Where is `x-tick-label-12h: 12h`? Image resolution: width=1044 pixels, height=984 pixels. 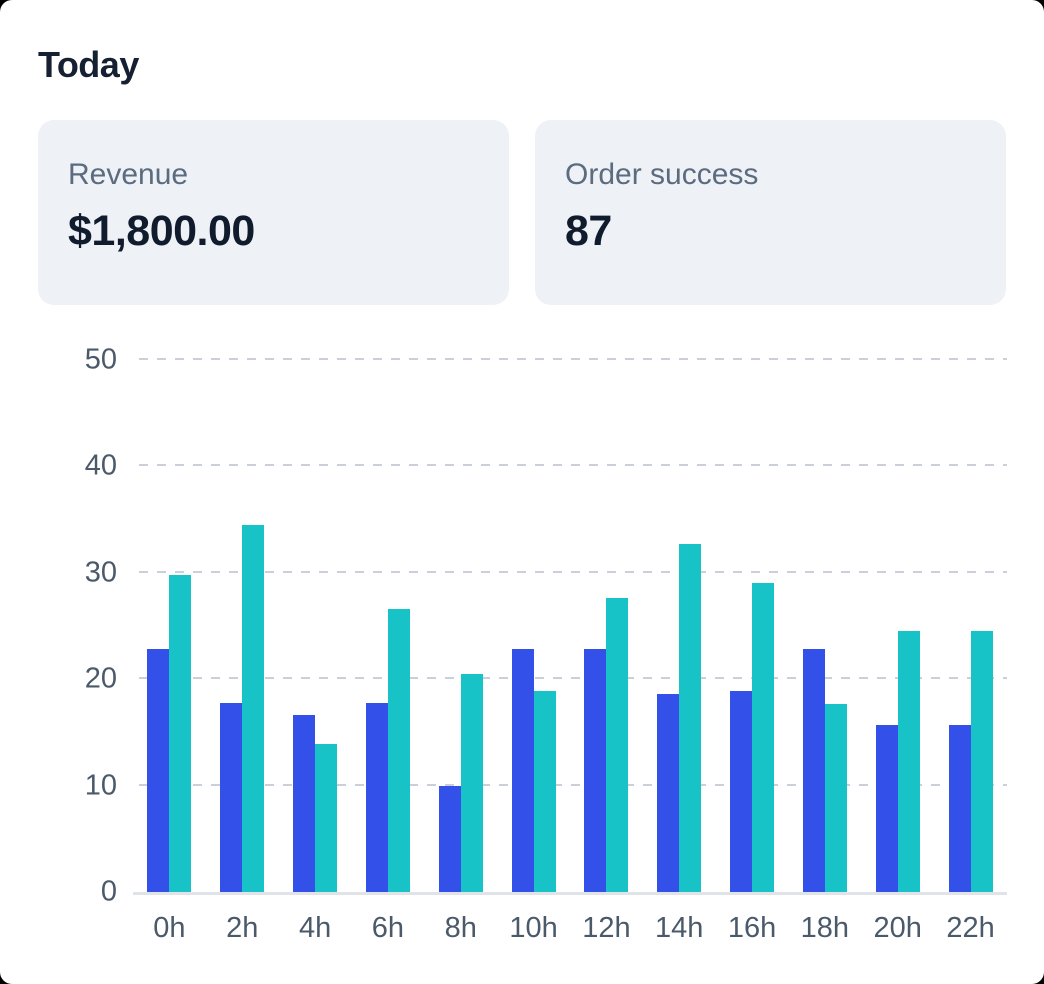
x-tick-label-12h: 12h is located at coordinates (606, 928).